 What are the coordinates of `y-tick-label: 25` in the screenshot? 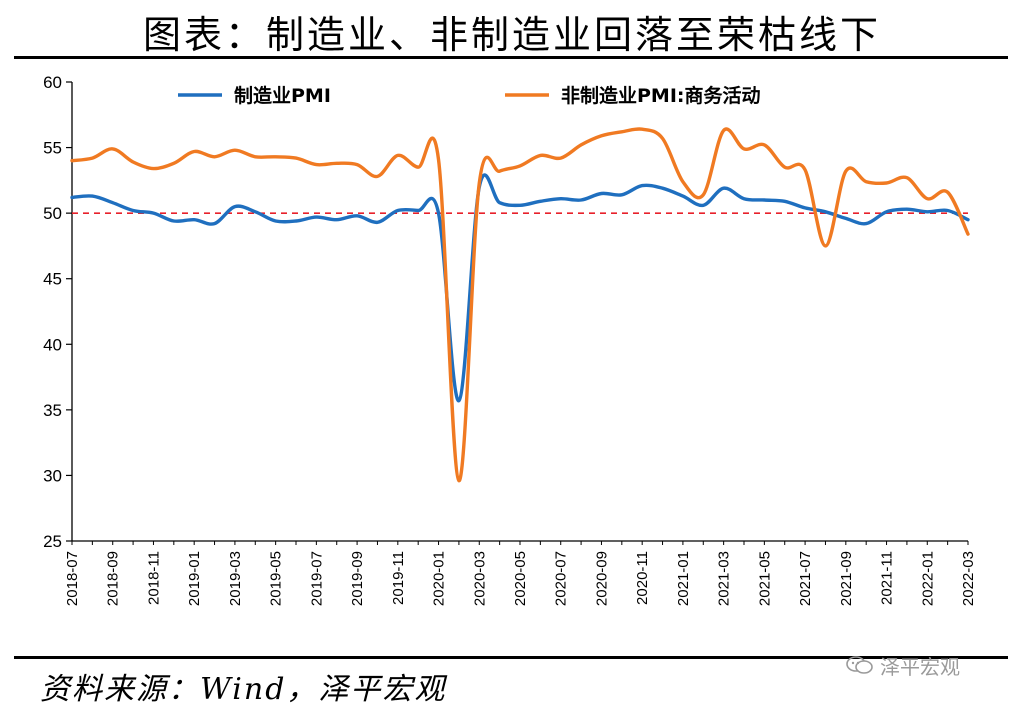 It's located at (52, 541).